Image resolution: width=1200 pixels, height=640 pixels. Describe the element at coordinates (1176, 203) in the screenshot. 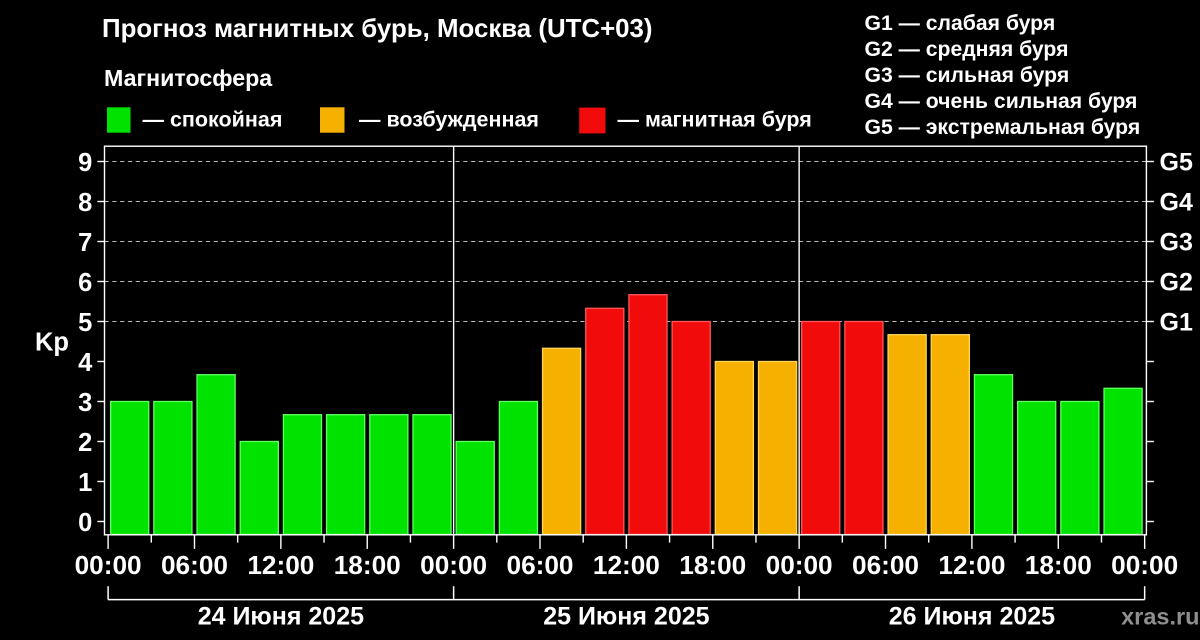

I see `svg-text: G4` at that location.